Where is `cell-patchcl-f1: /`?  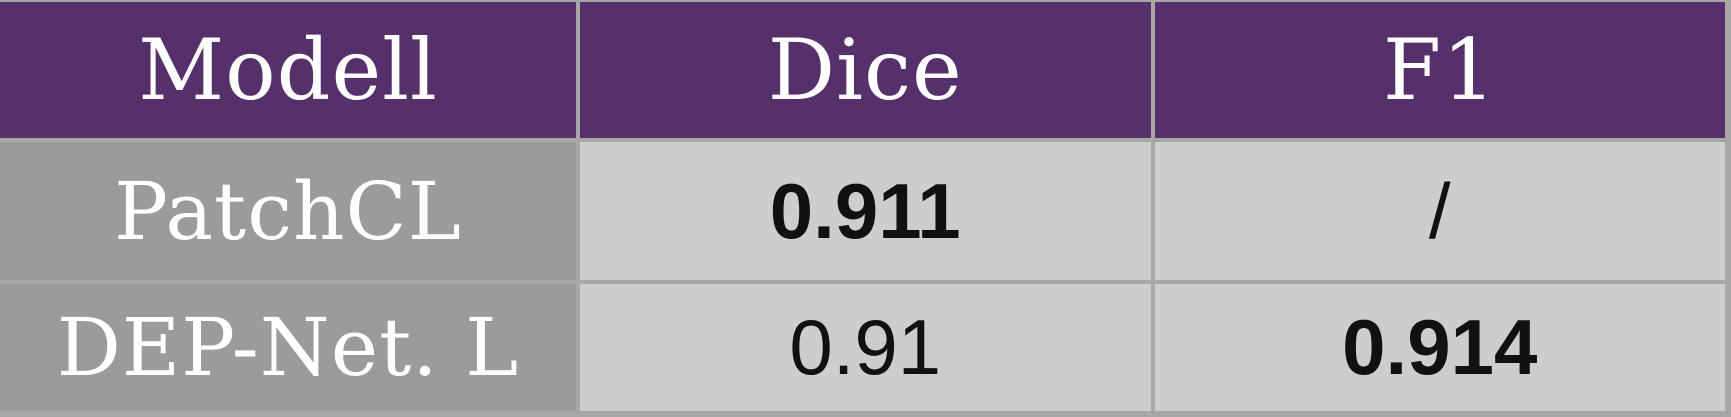 cell-patchcl-f1: / is located at coordinates (1439, 211).